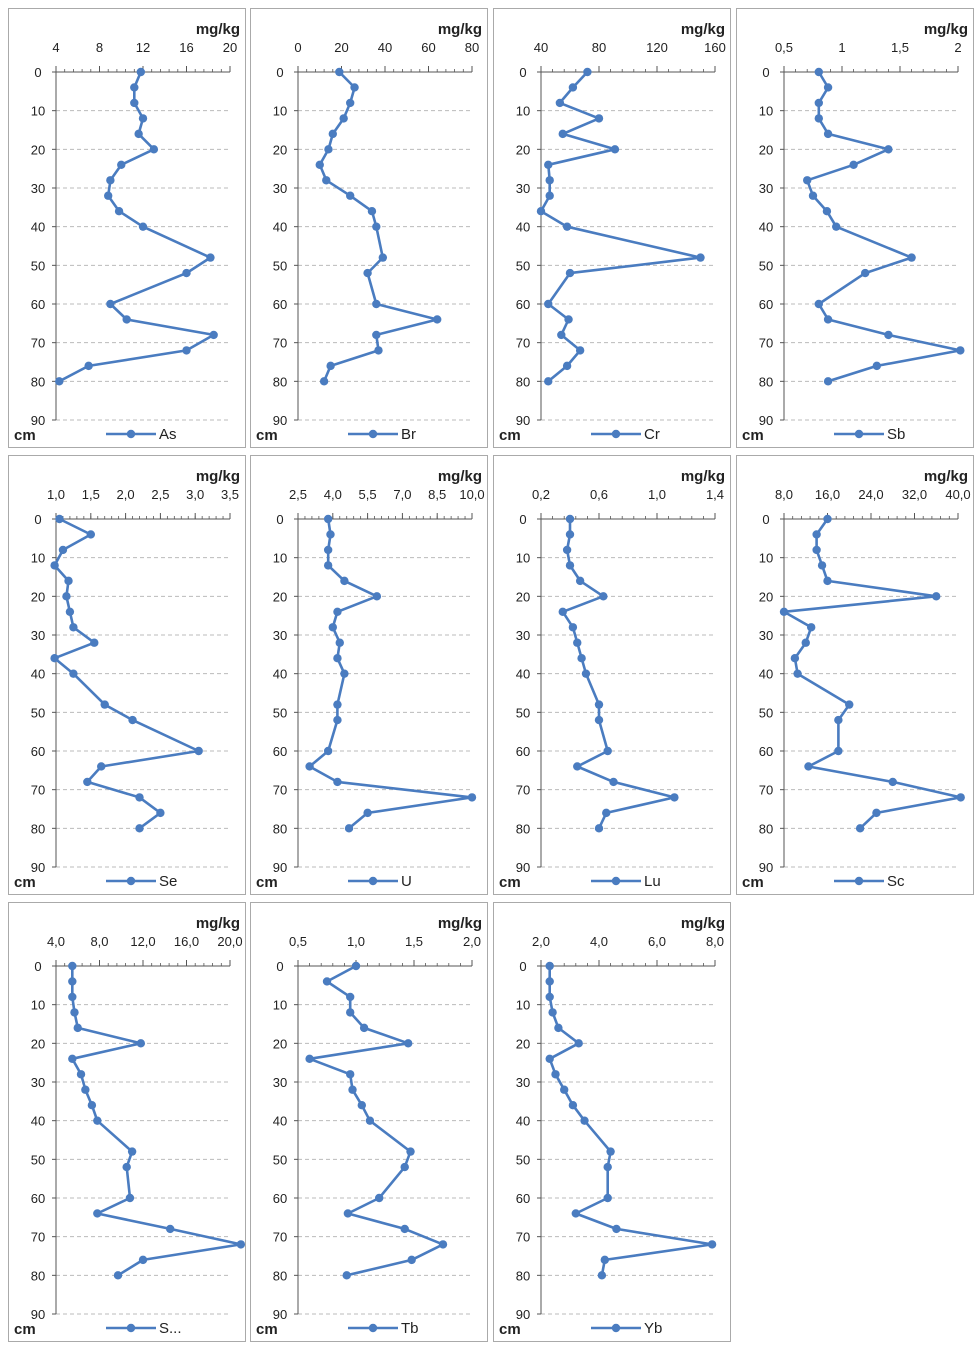 This screenshot has height=1347, width=977. What do you see at coordinates (896, 434) in the screenshot?
I see `legend-label: Sb` at bounding box center [896, 434].